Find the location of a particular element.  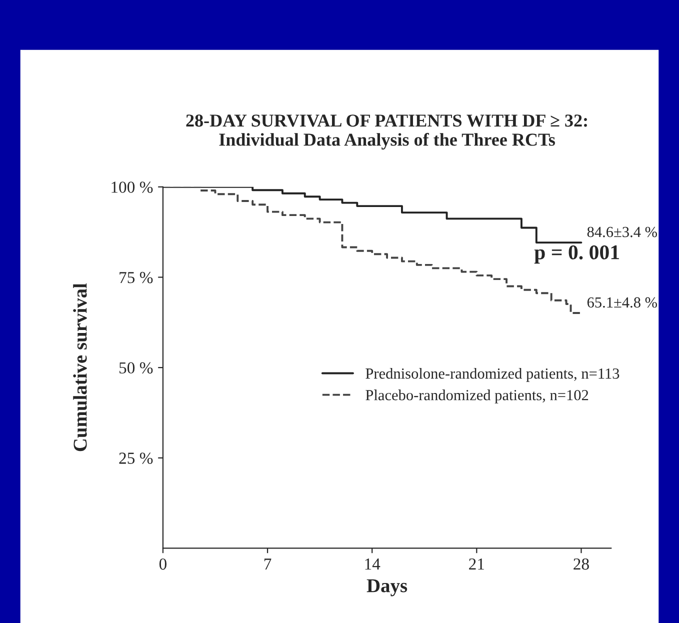

y-tick-label: 75 % is located at coordinates (136, 278).